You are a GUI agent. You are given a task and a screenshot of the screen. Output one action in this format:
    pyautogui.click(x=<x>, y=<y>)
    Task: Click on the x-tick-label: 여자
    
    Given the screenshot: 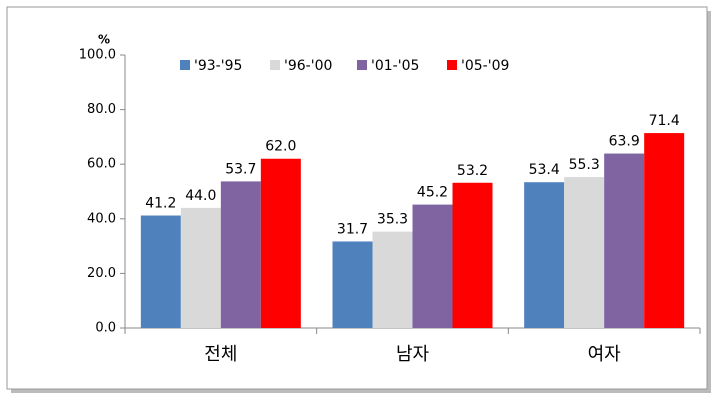 What is the action you would take?
    pyautogui.click(x=605, y=354)
    